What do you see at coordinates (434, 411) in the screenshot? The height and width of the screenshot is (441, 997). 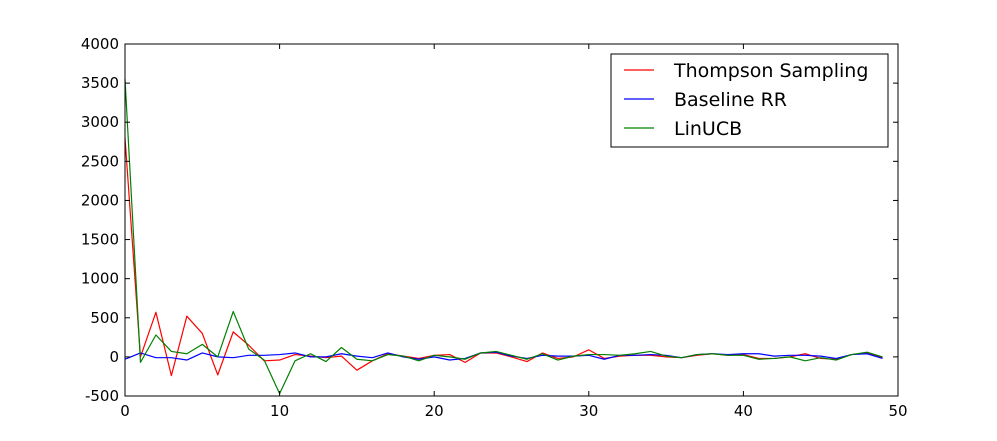 I see `x-tick-label: 20` at bounding box center [434, 411].